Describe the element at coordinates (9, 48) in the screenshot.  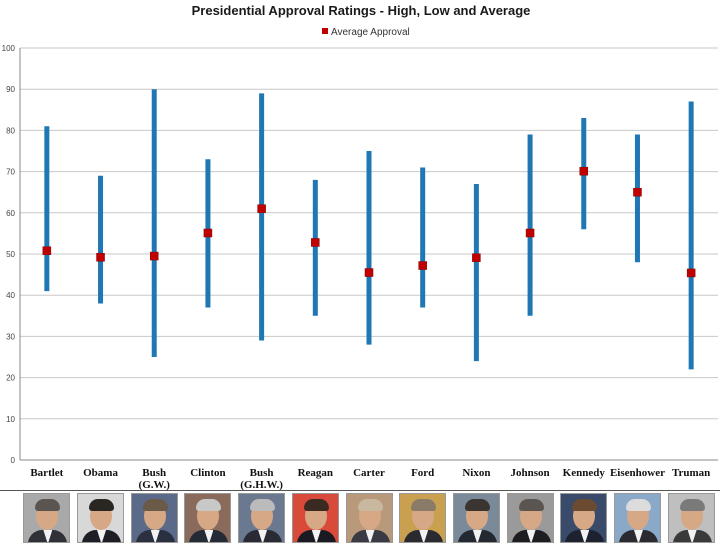
I see `y-tick-label: 100` at that location.